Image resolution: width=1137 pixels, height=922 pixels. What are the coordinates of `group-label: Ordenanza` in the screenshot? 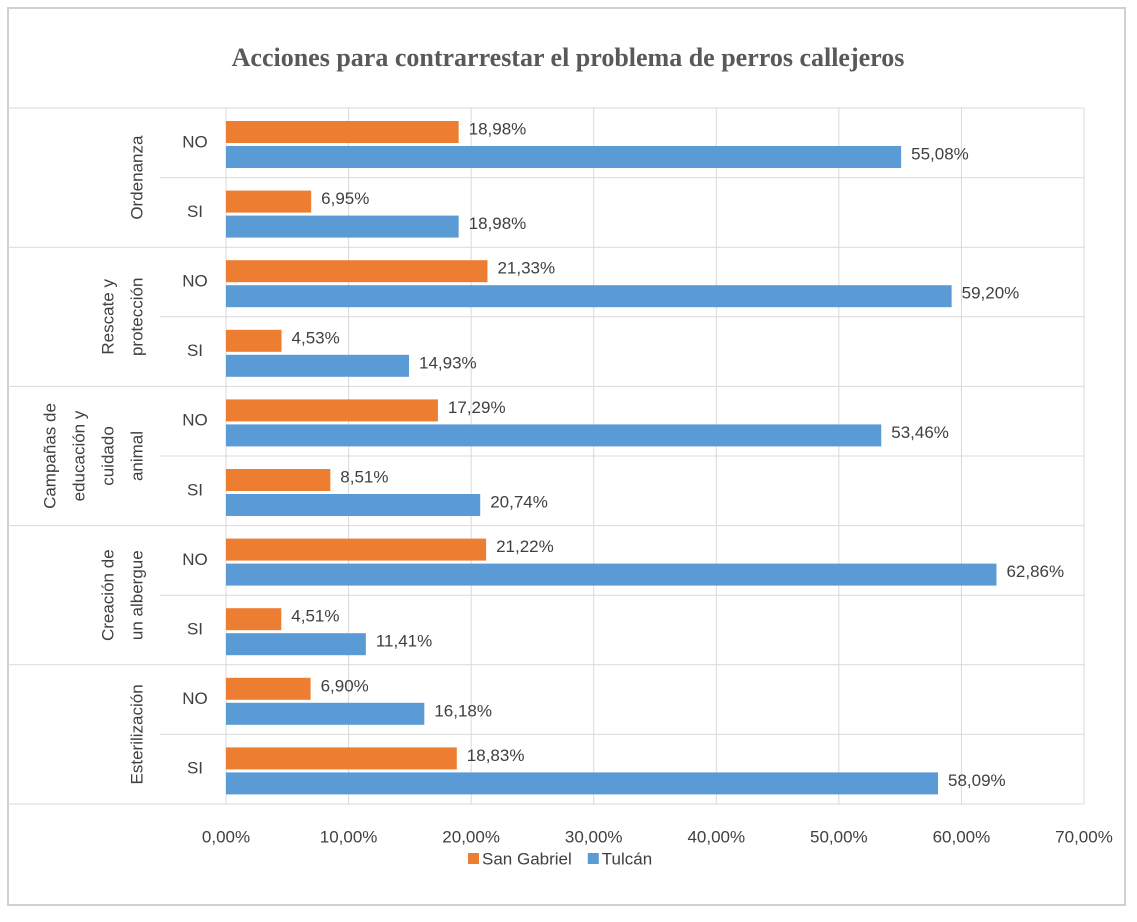 It's located at (136, 177).